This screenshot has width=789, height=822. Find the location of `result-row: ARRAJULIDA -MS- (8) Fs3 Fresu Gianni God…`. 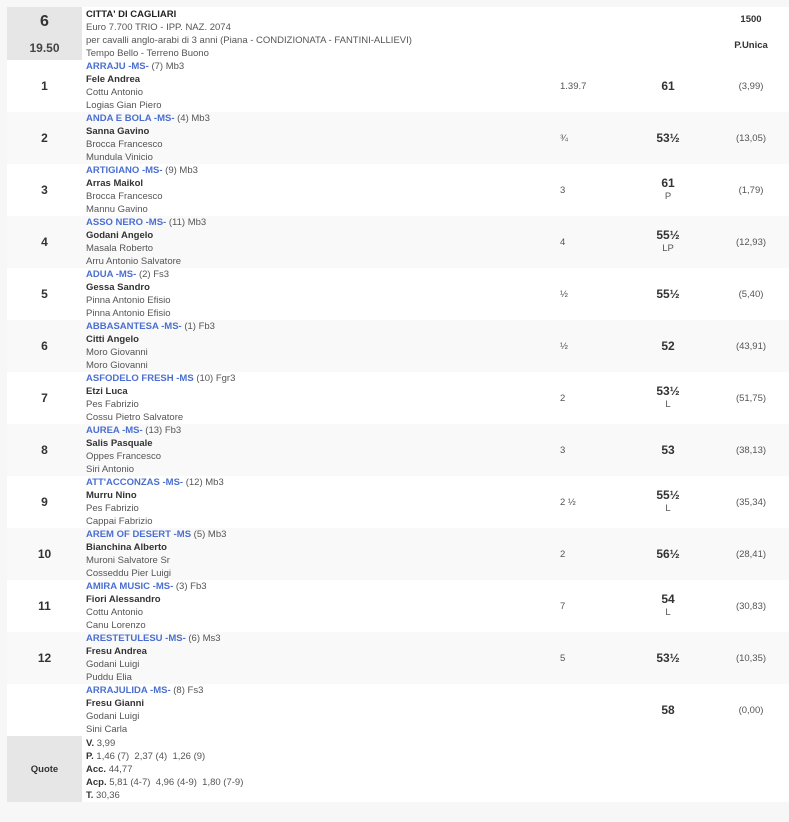

result-row: ARRAJULIDA -MS- (8) Fs3 Fresu Gianni God… is located at coordinates (398, 710).